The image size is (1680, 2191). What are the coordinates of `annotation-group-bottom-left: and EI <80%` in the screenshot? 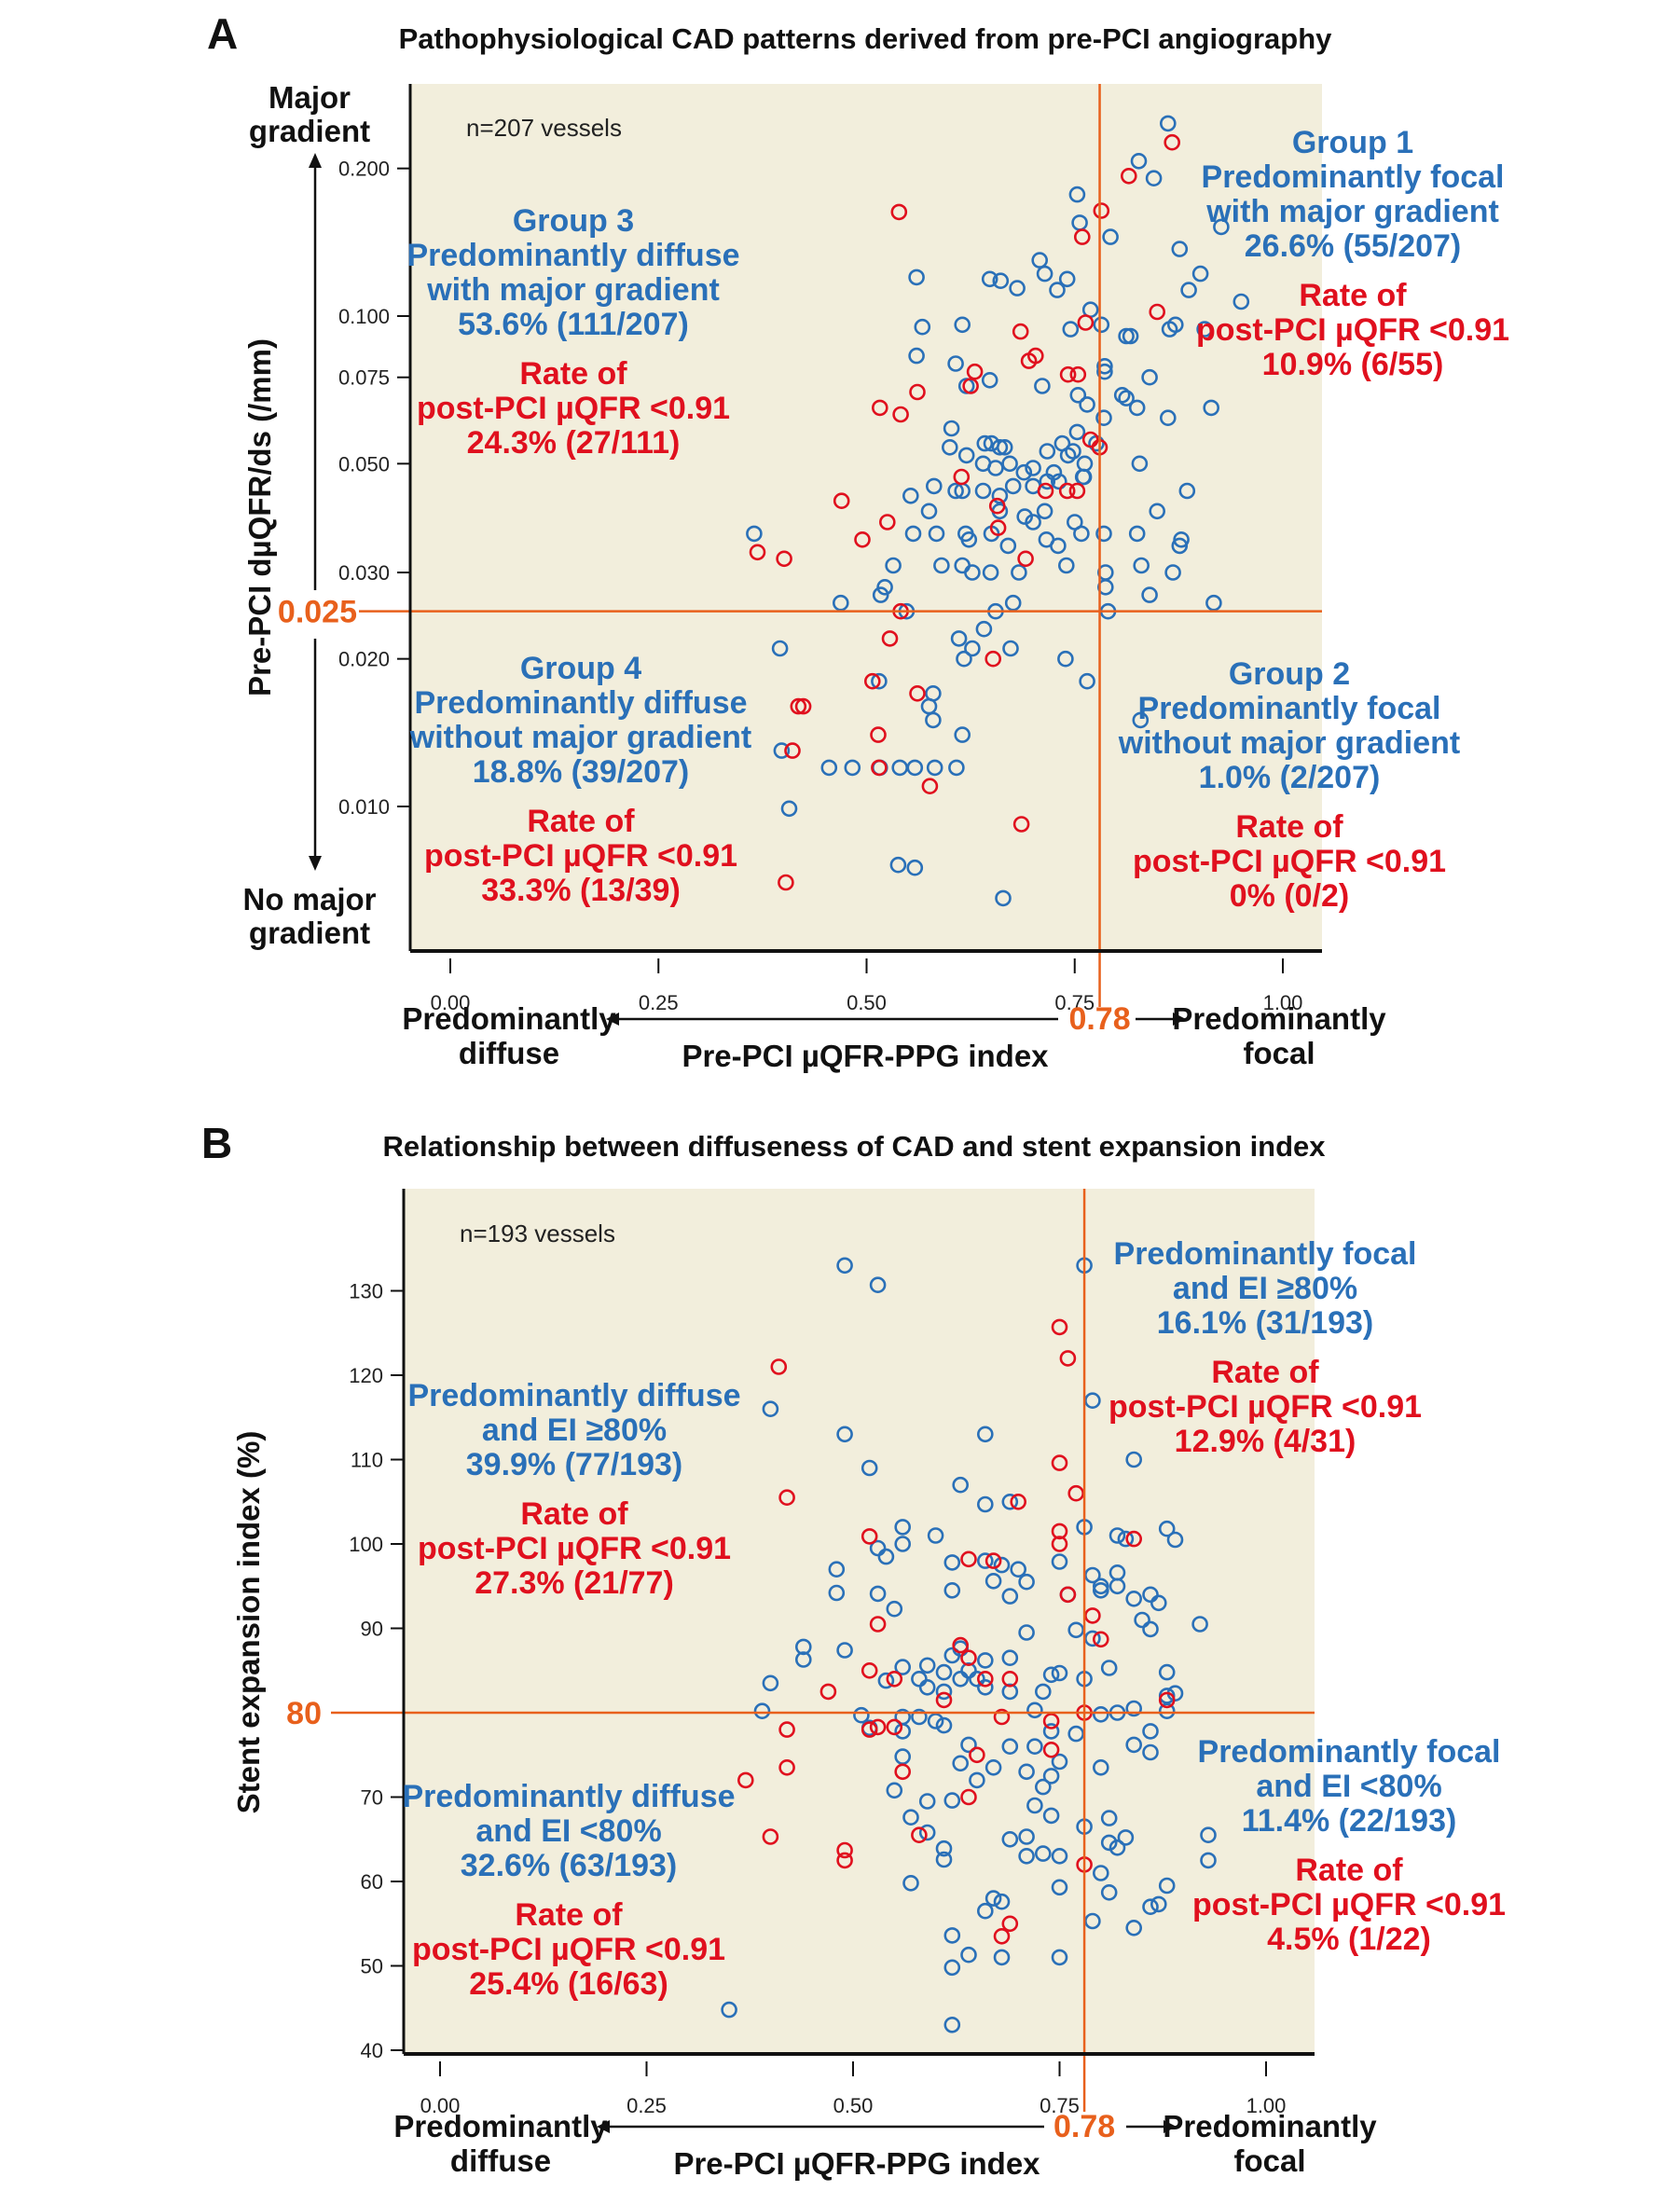 It's located at (568, 1831).